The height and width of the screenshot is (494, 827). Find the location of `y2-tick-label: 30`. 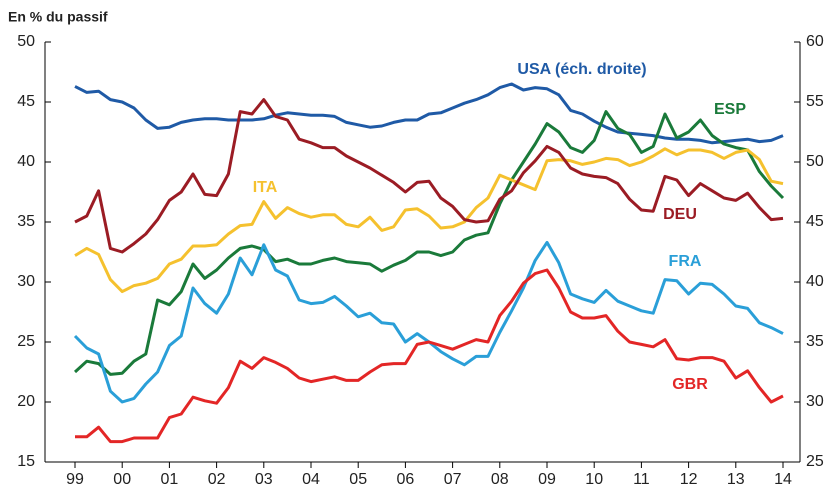

y2-tick-label: 30 is located at coordinates (815, 401).